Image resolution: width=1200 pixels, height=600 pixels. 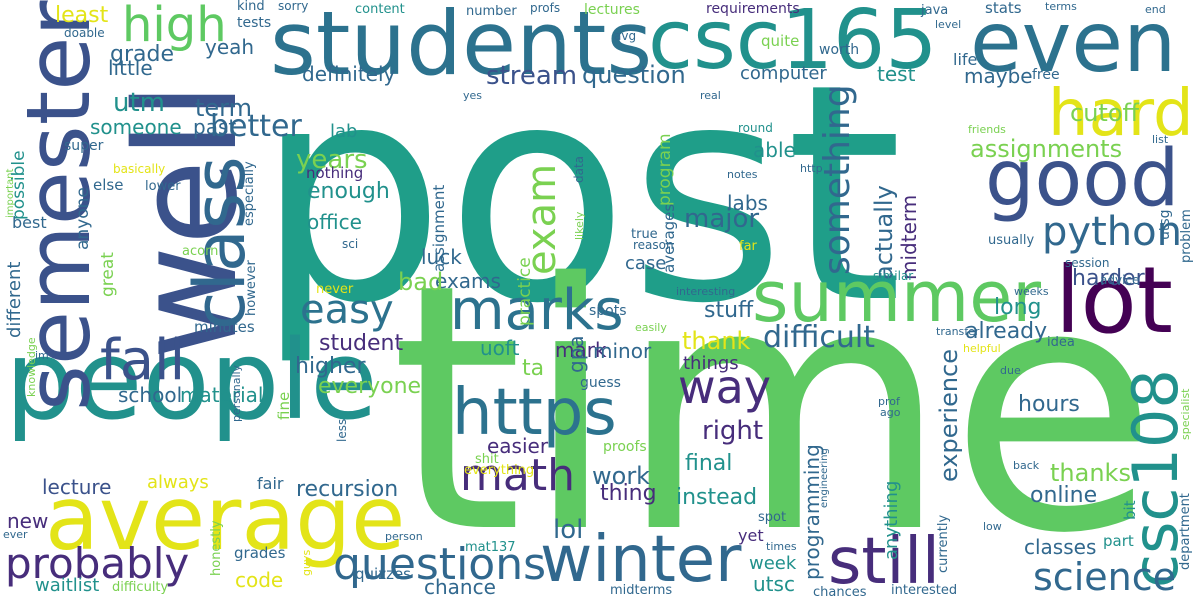 What do you see at coordinates (347, 310) in the screenshot?
I see `word-easy: easy` at bounding box center [347, 310].